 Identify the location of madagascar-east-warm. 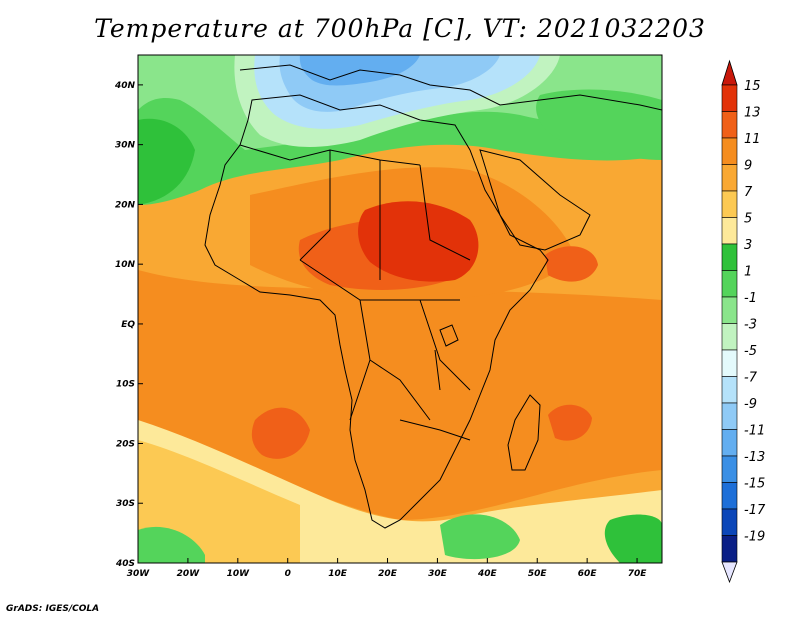
(570, 422).